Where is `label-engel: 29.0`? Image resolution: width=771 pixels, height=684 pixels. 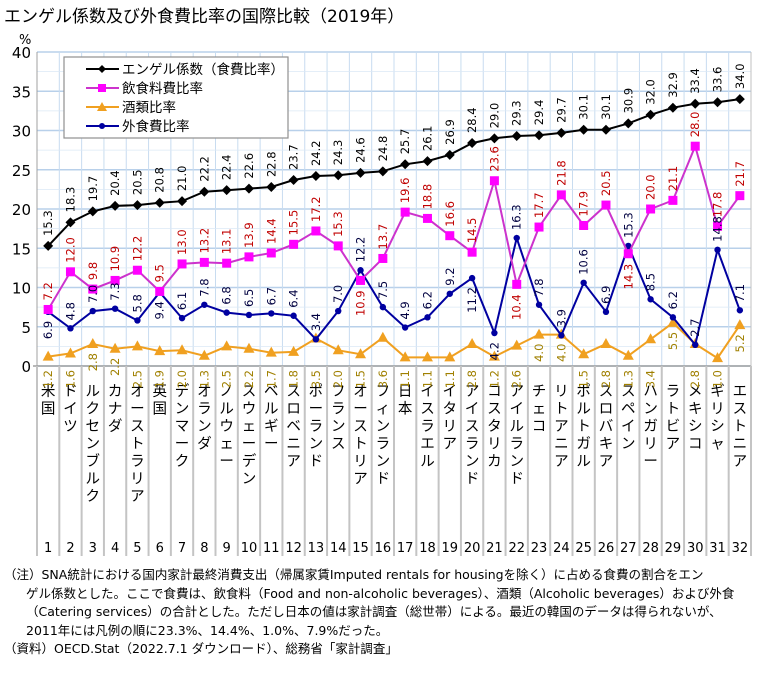
label-engel: 29.0 is located at coordinates (494, 116).